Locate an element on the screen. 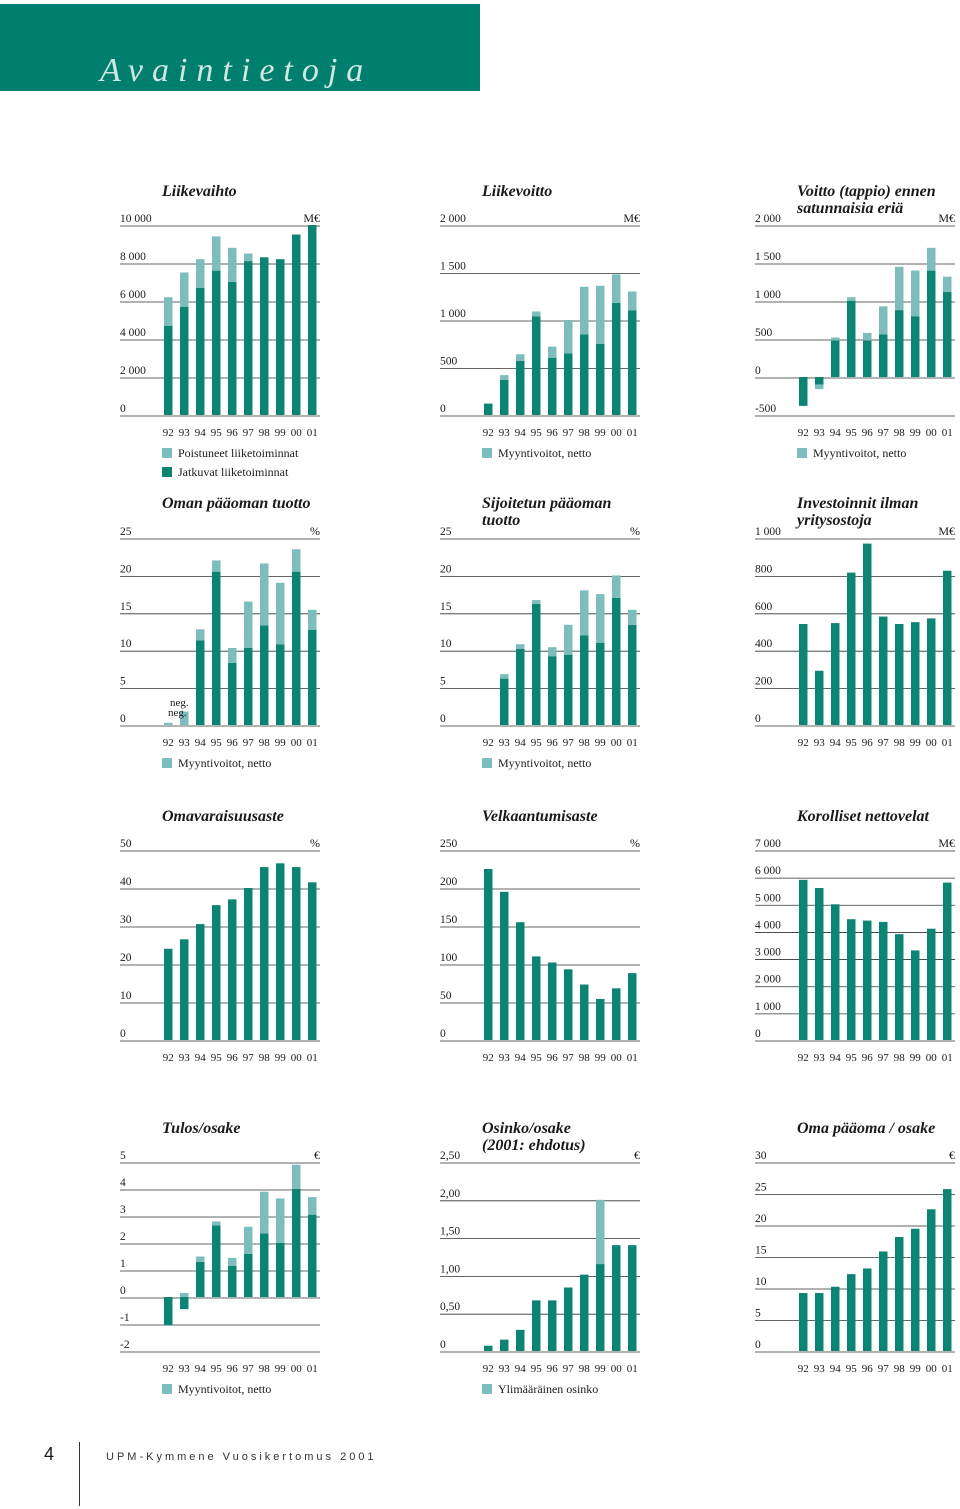 The width and height of the screenshot is (960, 1509). x-tick-label: 94 is located at coordinates (836, 433).